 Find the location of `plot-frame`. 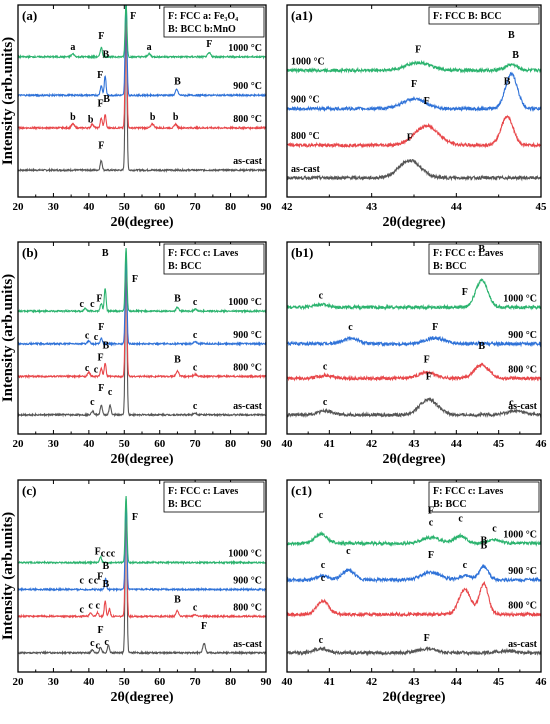

plot-frame is located at coordinates (414, 101).